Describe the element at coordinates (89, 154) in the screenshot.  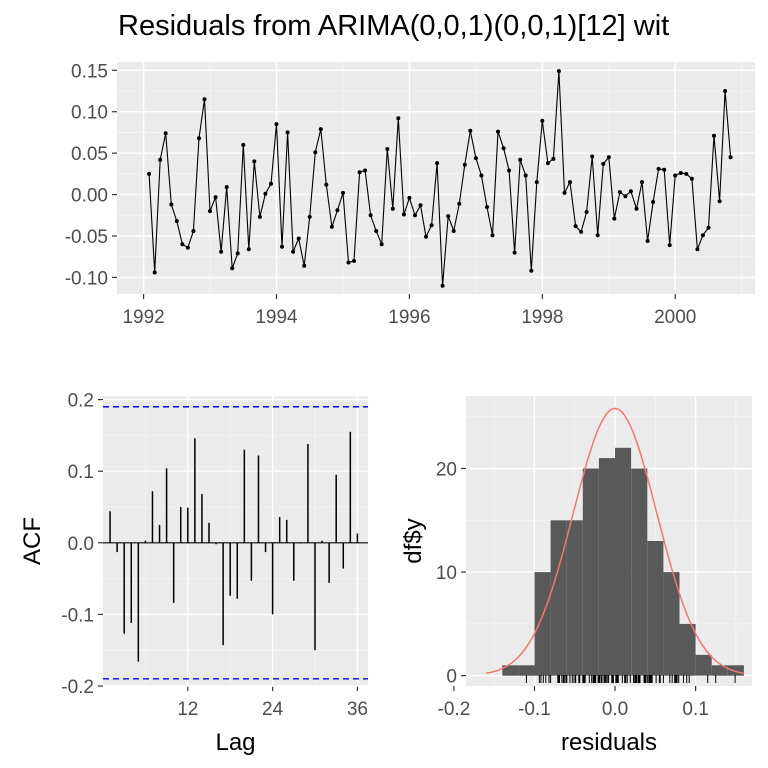
I see `ts-y-tick-label: 0.05` at that location.